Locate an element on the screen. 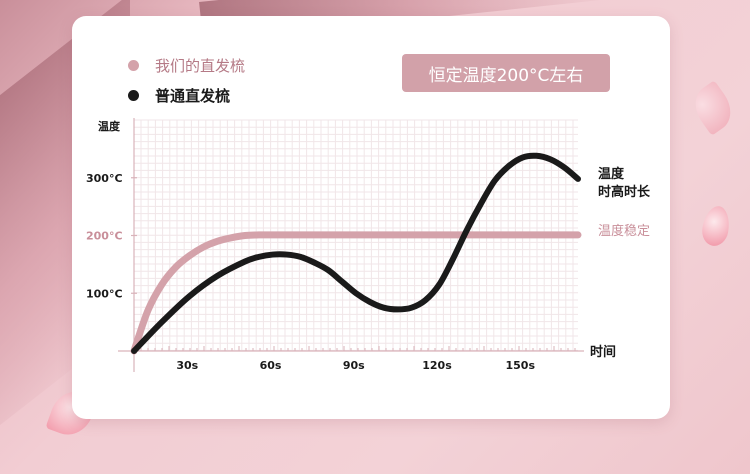 This screenshot has width=750, height=474. annotation-stable: 温度稳定 is located at coordinates (624, 231).